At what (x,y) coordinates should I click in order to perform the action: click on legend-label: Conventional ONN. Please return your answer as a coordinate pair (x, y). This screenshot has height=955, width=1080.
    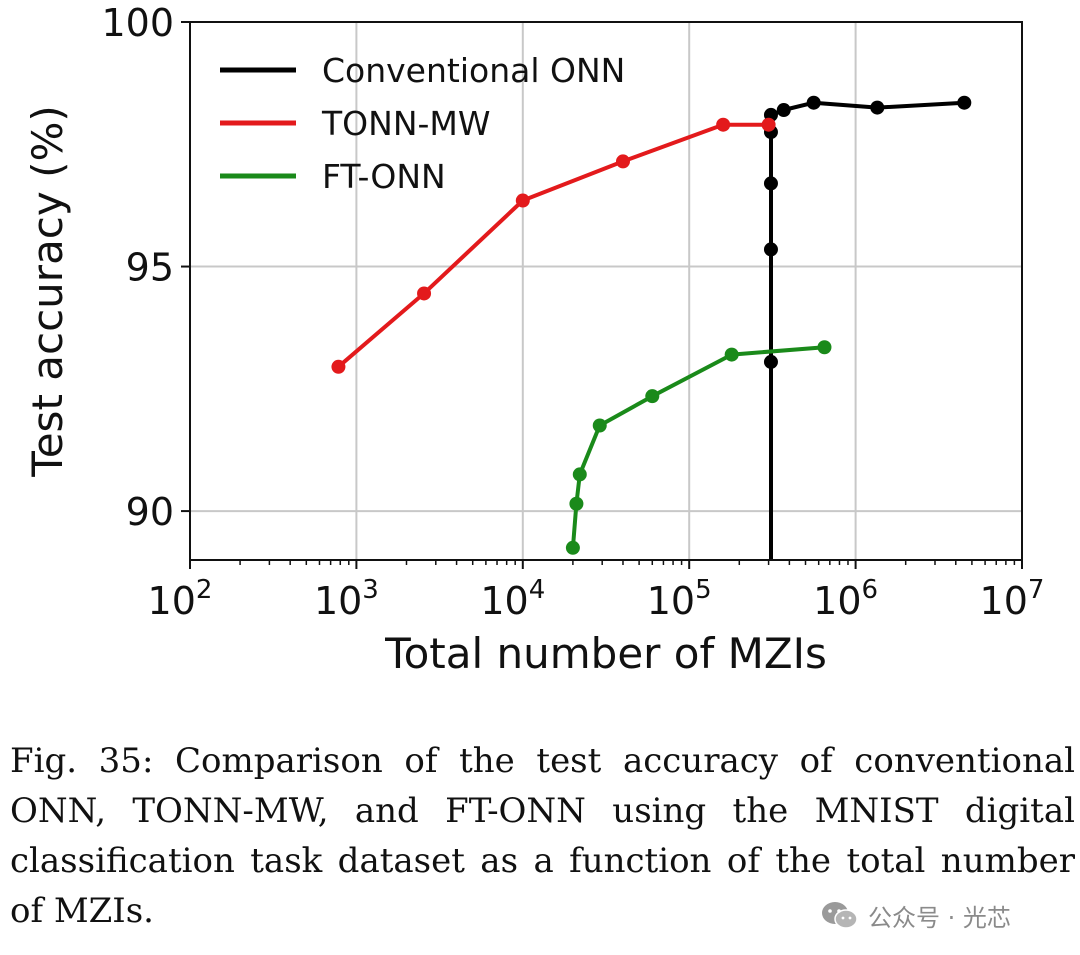
    Looking at the image, I should click on (473, 70).